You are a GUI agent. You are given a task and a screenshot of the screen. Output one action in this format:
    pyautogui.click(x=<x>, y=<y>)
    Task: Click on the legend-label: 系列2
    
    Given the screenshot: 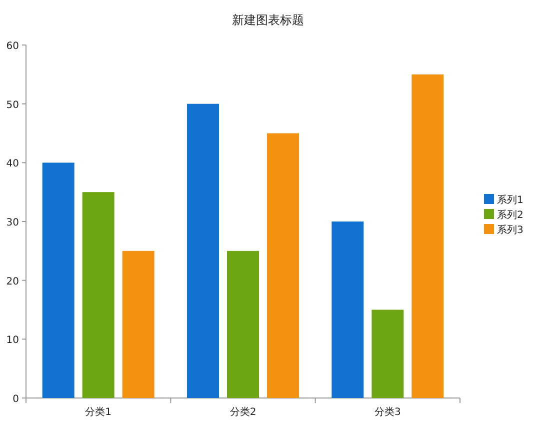 What is the action you would take?
    pyautogui.click(x=510, y=215)
    